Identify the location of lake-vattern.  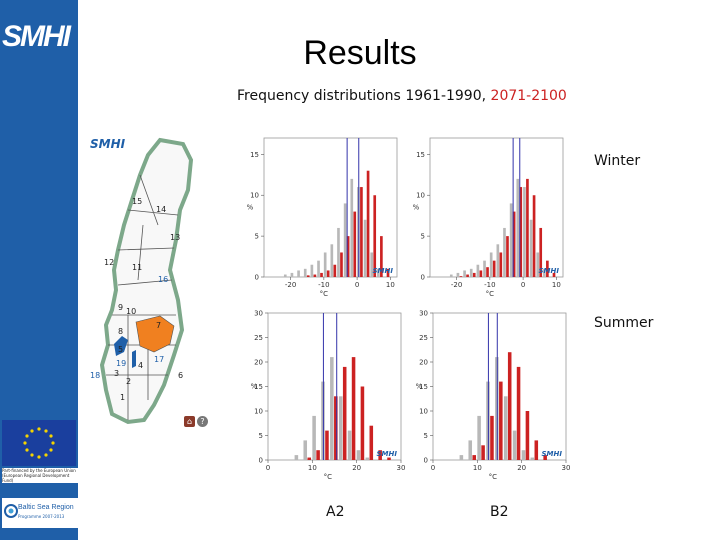
(134, 359).